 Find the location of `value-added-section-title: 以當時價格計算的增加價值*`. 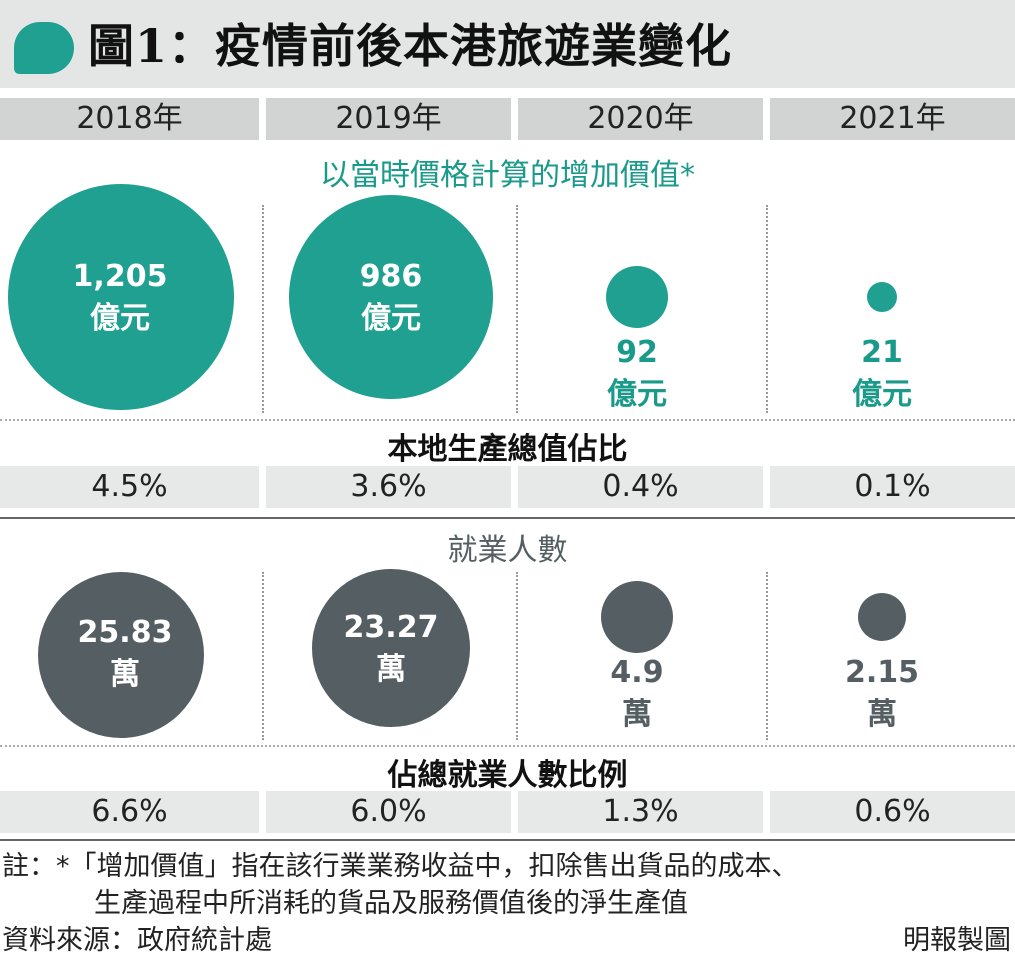

value-added-section-title: 以當時價格計算的增加價值* is located at coordinates (507, 175).